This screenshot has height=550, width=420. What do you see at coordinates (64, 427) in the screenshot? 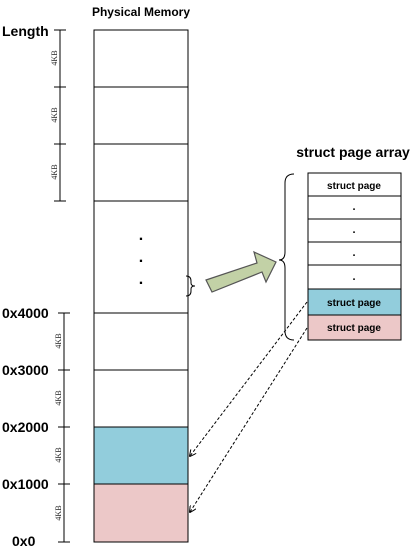
I see `lower-dimension-lines` at bounding box center [64, 427].